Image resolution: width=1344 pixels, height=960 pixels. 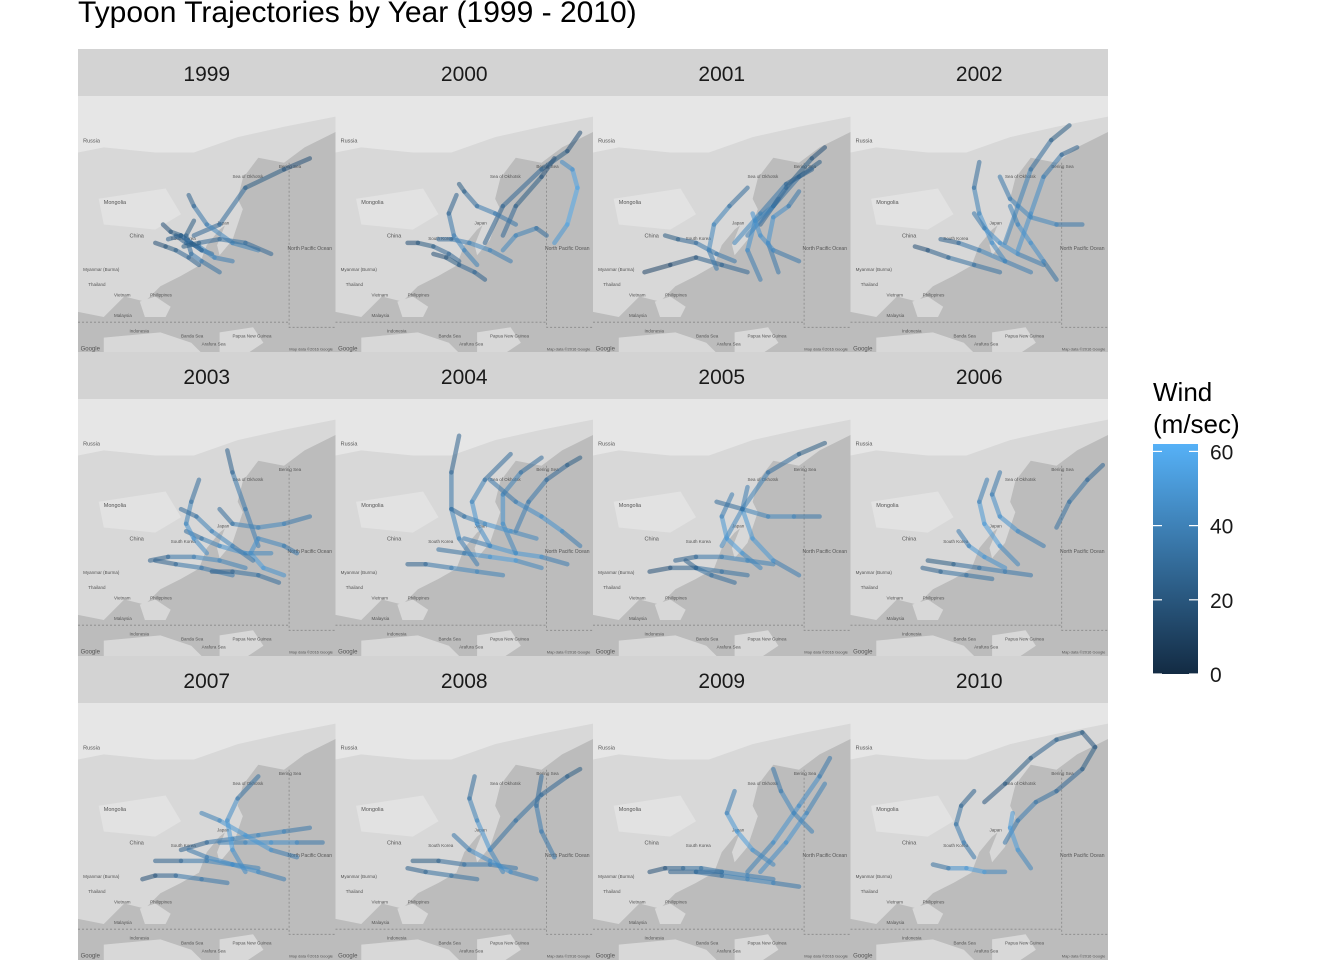 I want to click on facet-label: 2007, so click(x=206, y=681).